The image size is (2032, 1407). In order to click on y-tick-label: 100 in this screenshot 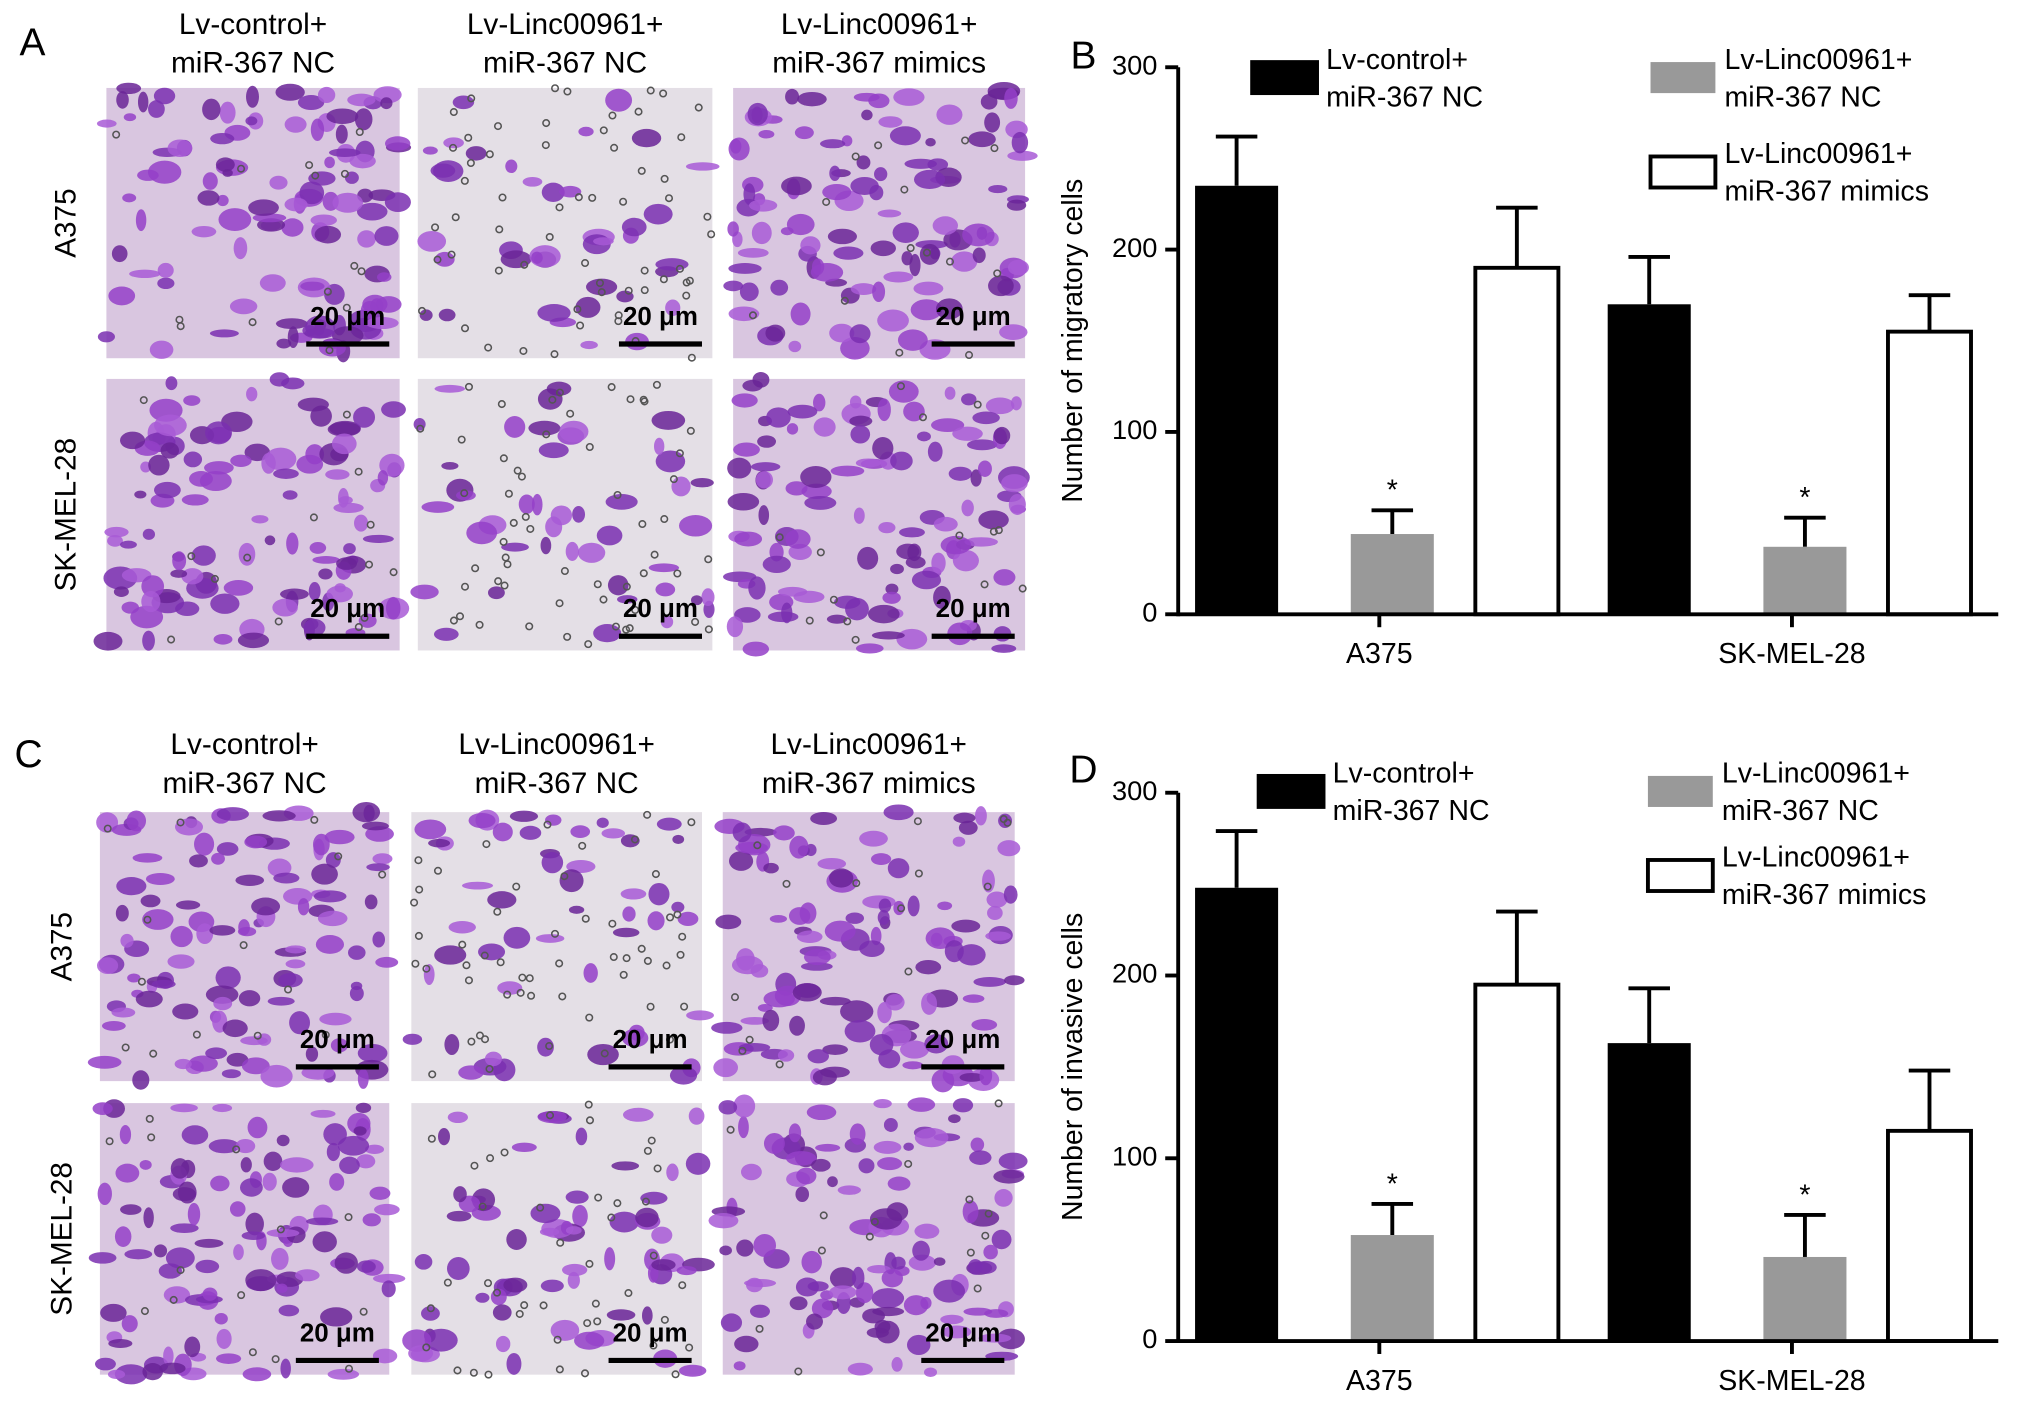, I will do `click(1134, 1155)`.